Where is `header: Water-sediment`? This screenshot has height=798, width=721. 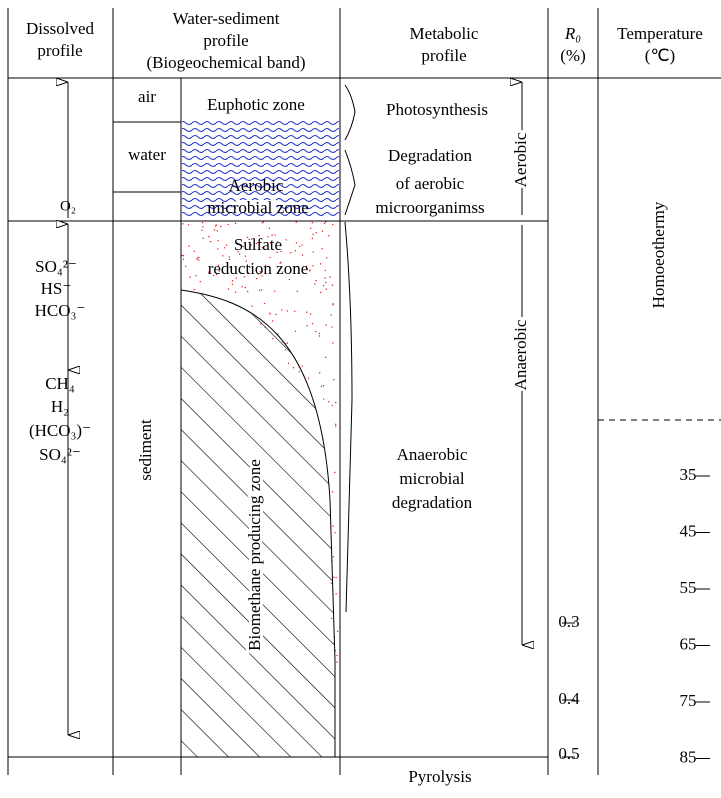 header: Water-sediment is located at coordinates (226, 18).